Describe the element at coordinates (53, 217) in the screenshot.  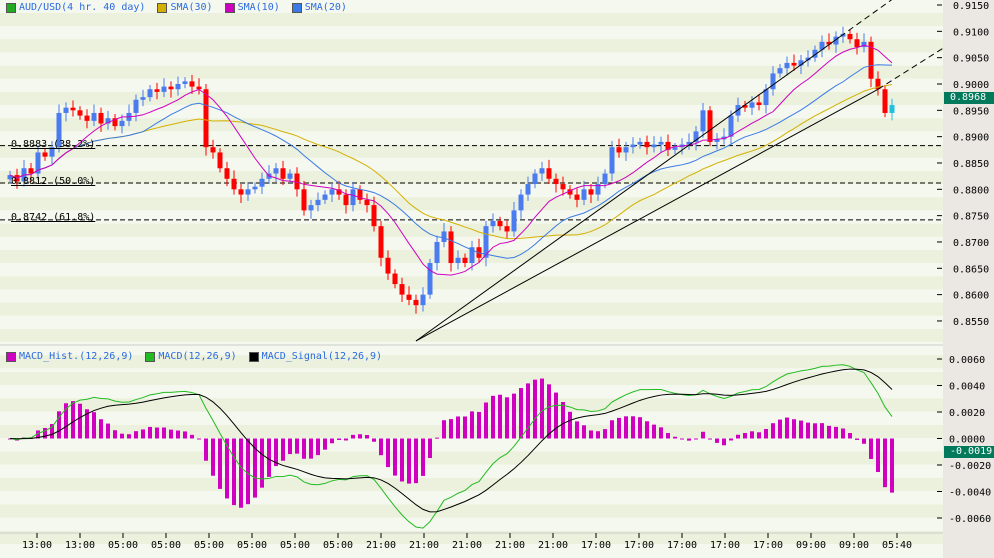
I see `fib-label-61: 0.8742 (61.8%)` at that location.